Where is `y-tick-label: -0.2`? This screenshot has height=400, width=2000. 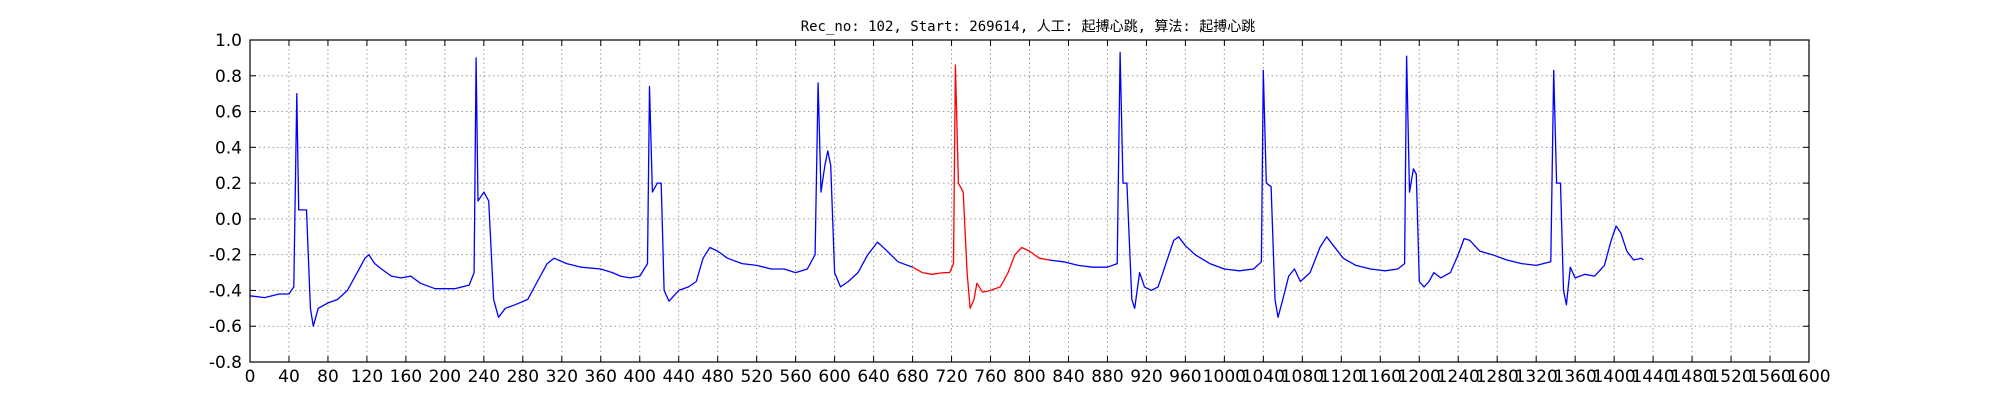
y-tick-label: -0.2 is located at coordinates (225, 256).